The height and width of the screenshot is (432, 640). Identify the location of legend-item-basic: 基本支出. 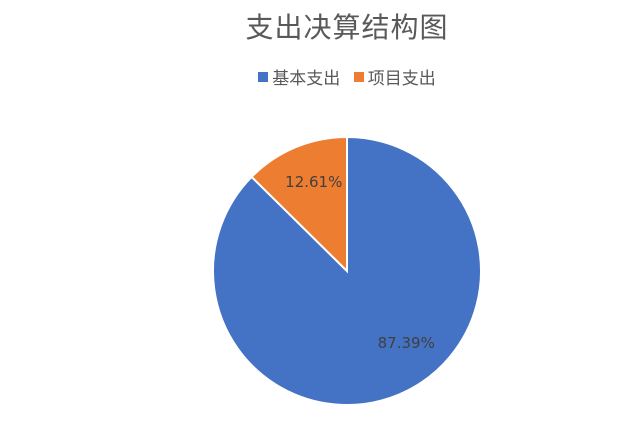
(299, 76).